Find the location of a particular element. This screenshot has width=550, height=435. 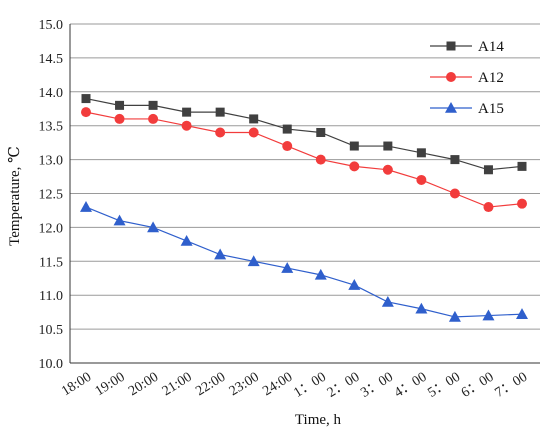

y-tick-label: 13.0 is located at coordinates (51, 161).